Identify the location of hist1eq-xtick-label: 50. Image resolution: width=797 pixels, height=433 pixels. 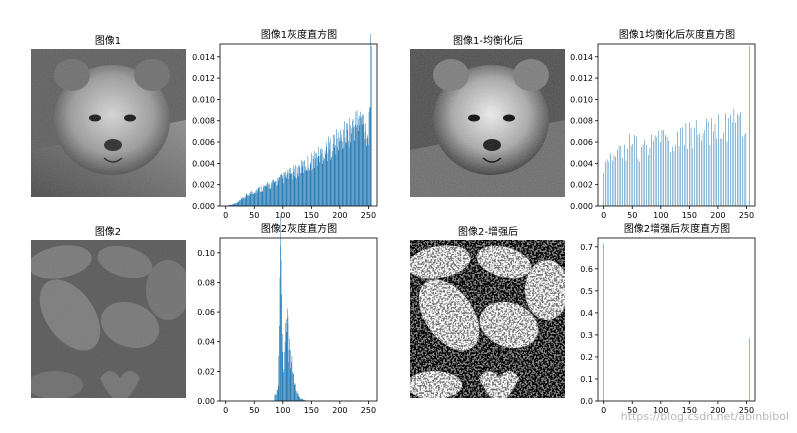
(632, 215).